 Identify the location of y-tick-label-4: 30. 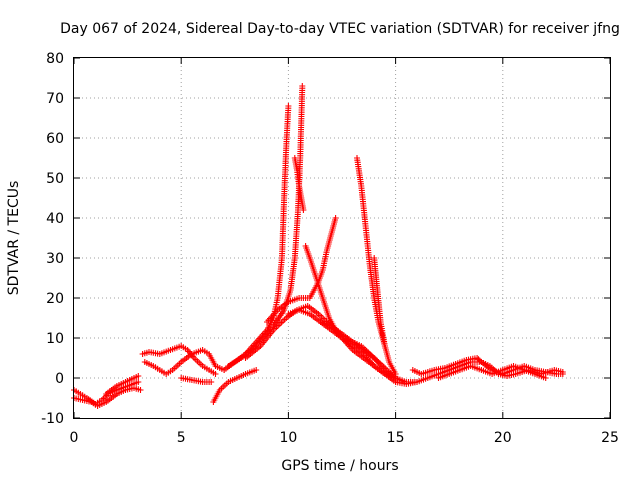
(55, 259).